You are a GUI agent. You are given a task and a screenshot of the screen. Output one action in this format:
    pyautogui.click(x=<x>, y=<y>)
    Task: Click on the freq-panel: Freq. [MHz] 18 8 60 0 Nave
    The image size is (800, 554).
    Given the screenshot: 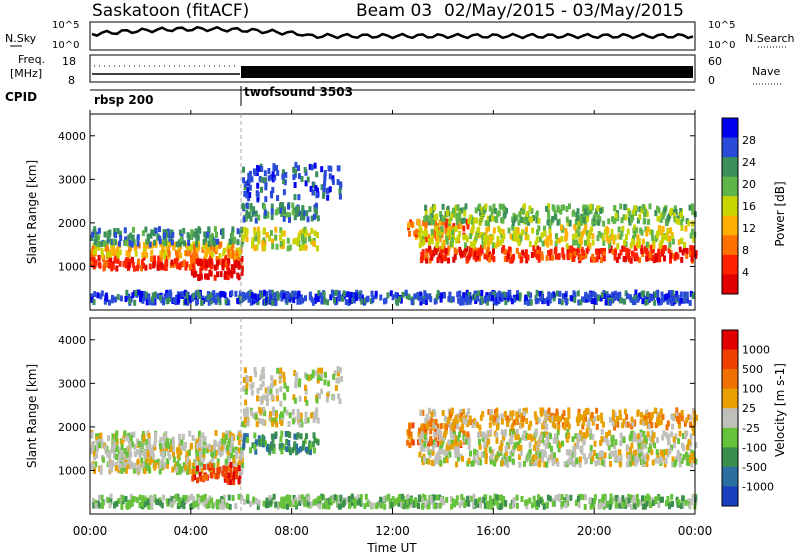 What is the action you would take?
    pyautogui.click(x=395, y=70)
    